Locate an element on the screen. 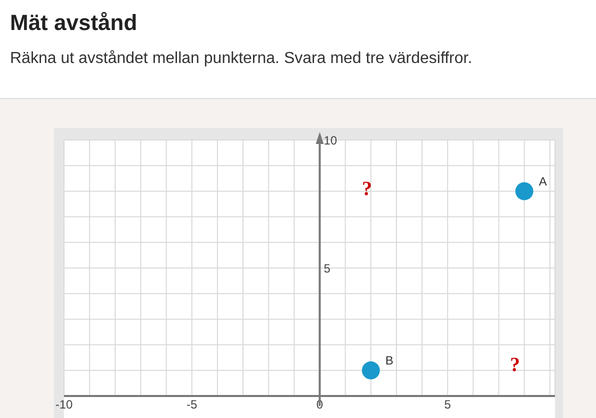 Image resolution: width=596 pixels, height=418 pixels. data-label: A is located at coordinates (542, 181).